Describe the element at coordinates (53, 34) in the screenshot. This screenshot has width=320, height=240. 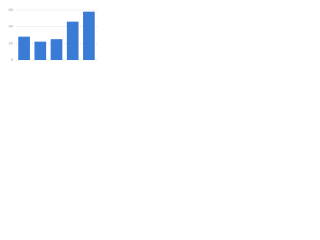
I see `chart: 0 20 40 60` at that location.